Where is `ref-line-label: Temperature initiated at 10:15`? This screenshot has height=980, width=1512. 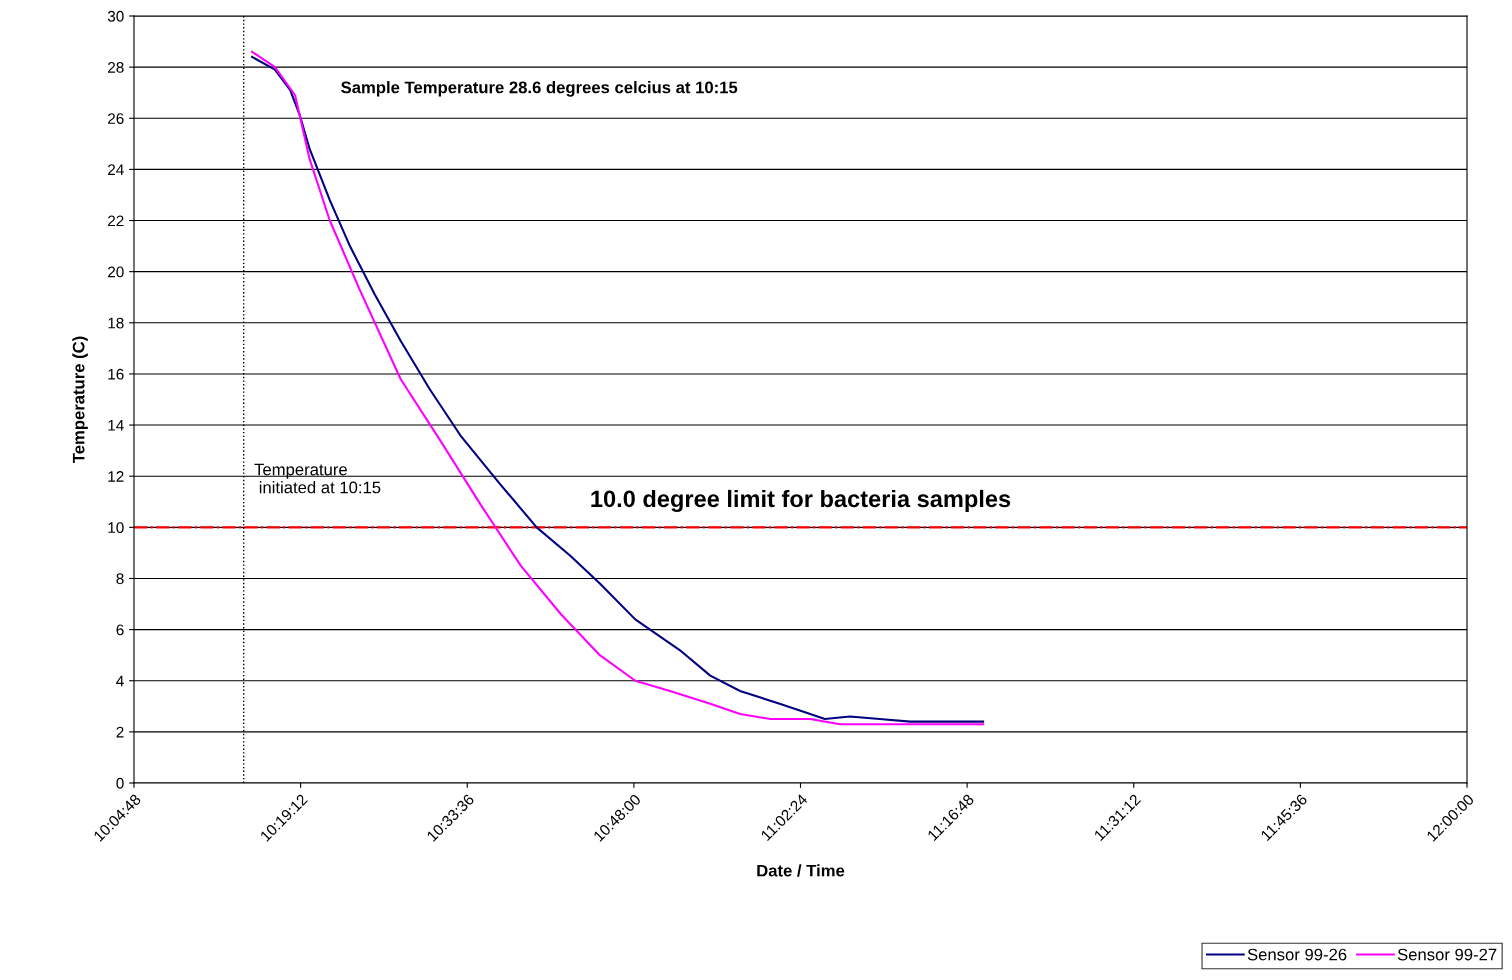 ref-line-label: Temperature initiated at 10:15 is located at coordinates (317, 478).